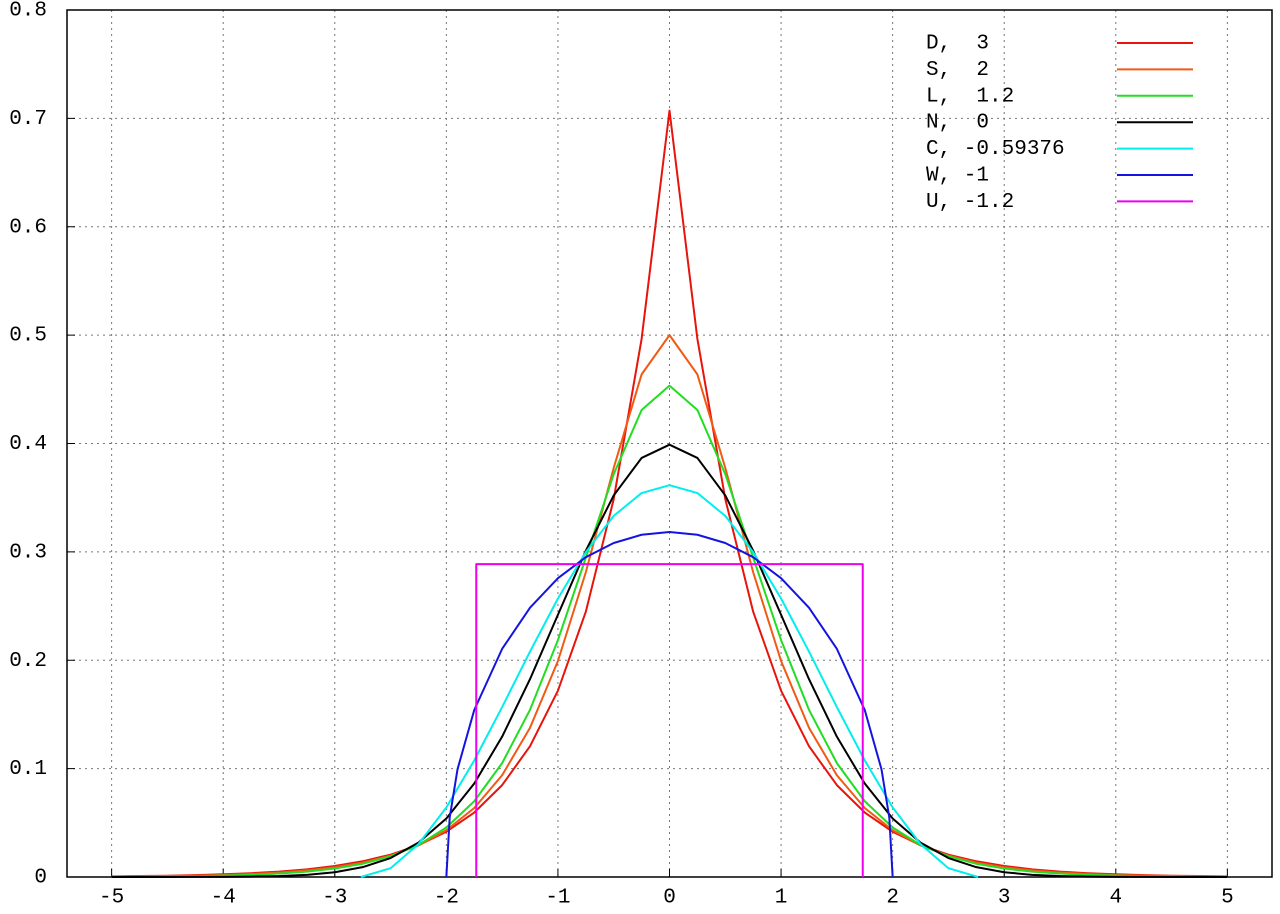 The image size is (1280, 914). I want to click on legend-label: L, 1.2, so click(970, 96).